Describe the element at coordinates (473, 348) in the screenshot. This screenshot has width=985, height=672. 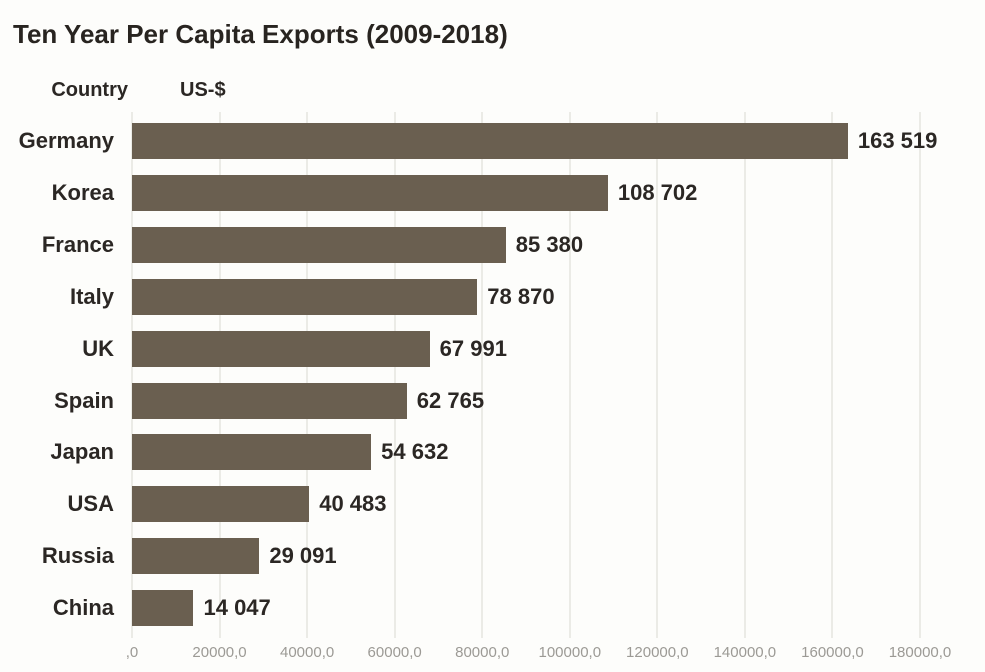
I see `value-label: 67 991` at that location.